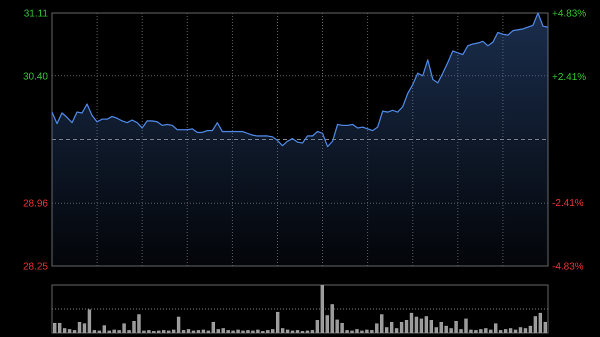  Describe the element at coordinates (35, 76) in the screenshot. I see `y-tick-label: 30.40` at that location.